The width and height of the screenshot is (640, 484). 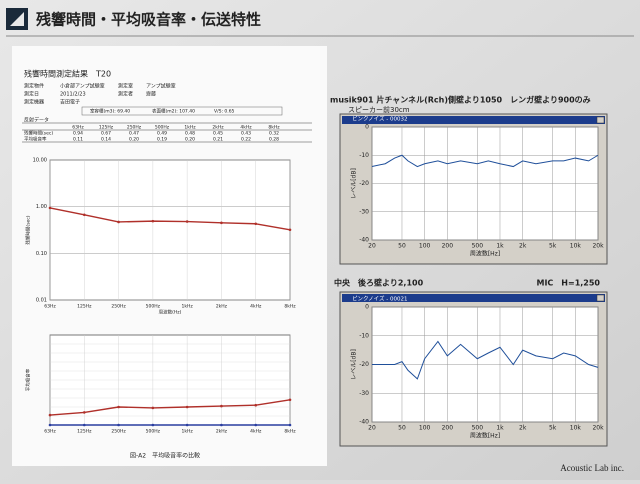 What do you see at coordinates (41, 254) in the screenshot?
I see `y-tick-label: 0.10` at bounding box center [41, 254].